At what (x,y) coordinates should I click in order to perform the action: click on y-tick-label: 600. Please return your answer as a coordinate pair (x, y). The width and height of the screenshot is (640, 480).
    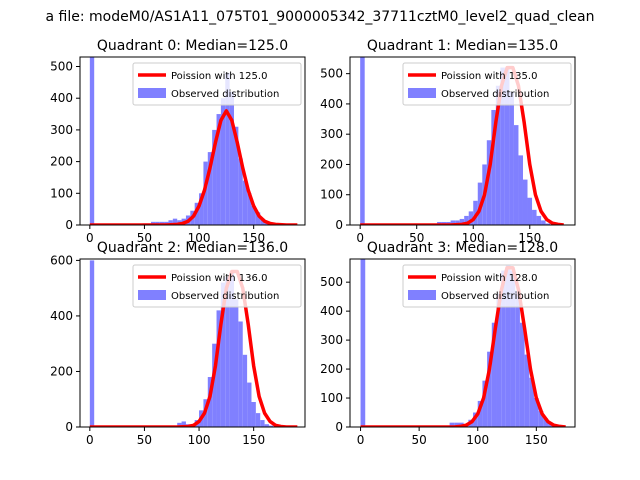
    Looking at the image, I should click on (61, 260).